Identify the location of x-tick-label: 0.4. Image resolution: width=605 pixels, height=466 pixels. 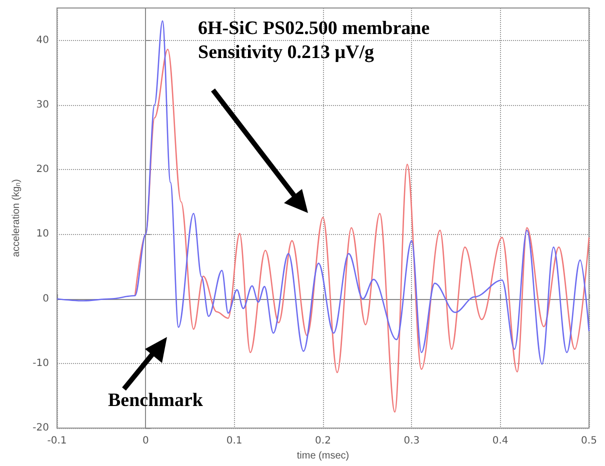
(500, 441).